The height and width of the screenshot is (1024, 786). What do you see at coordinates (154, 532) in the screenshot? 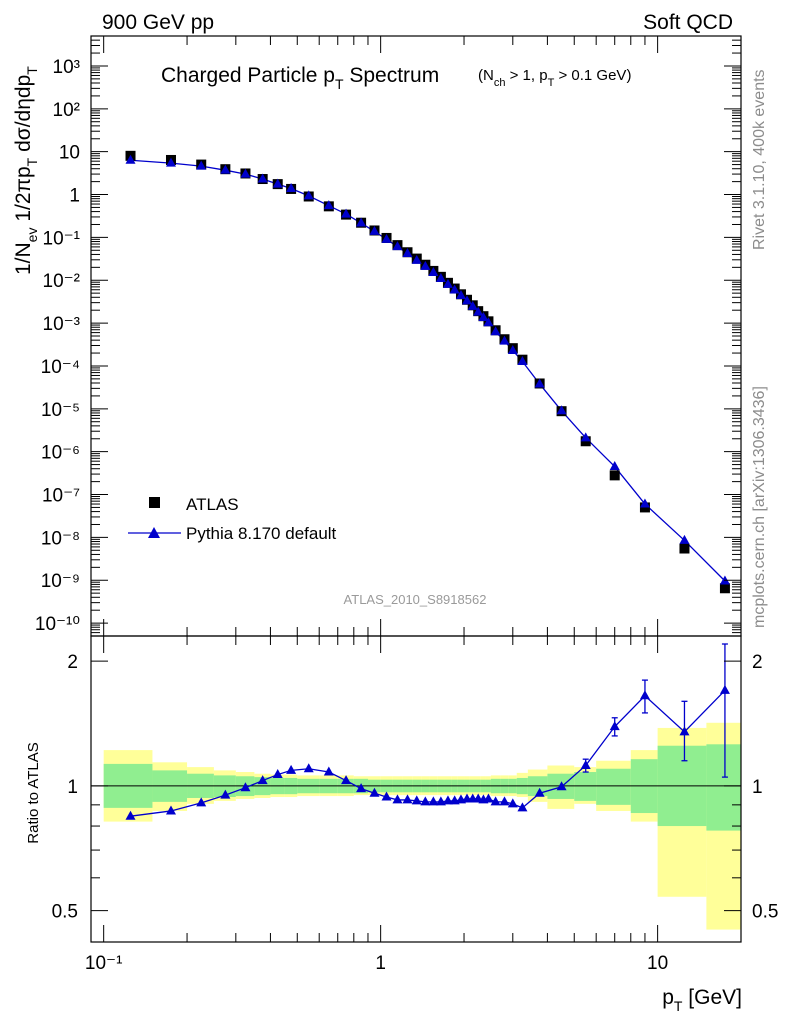
I see `legend-pythia-marker` at bounding box center [154, 532].